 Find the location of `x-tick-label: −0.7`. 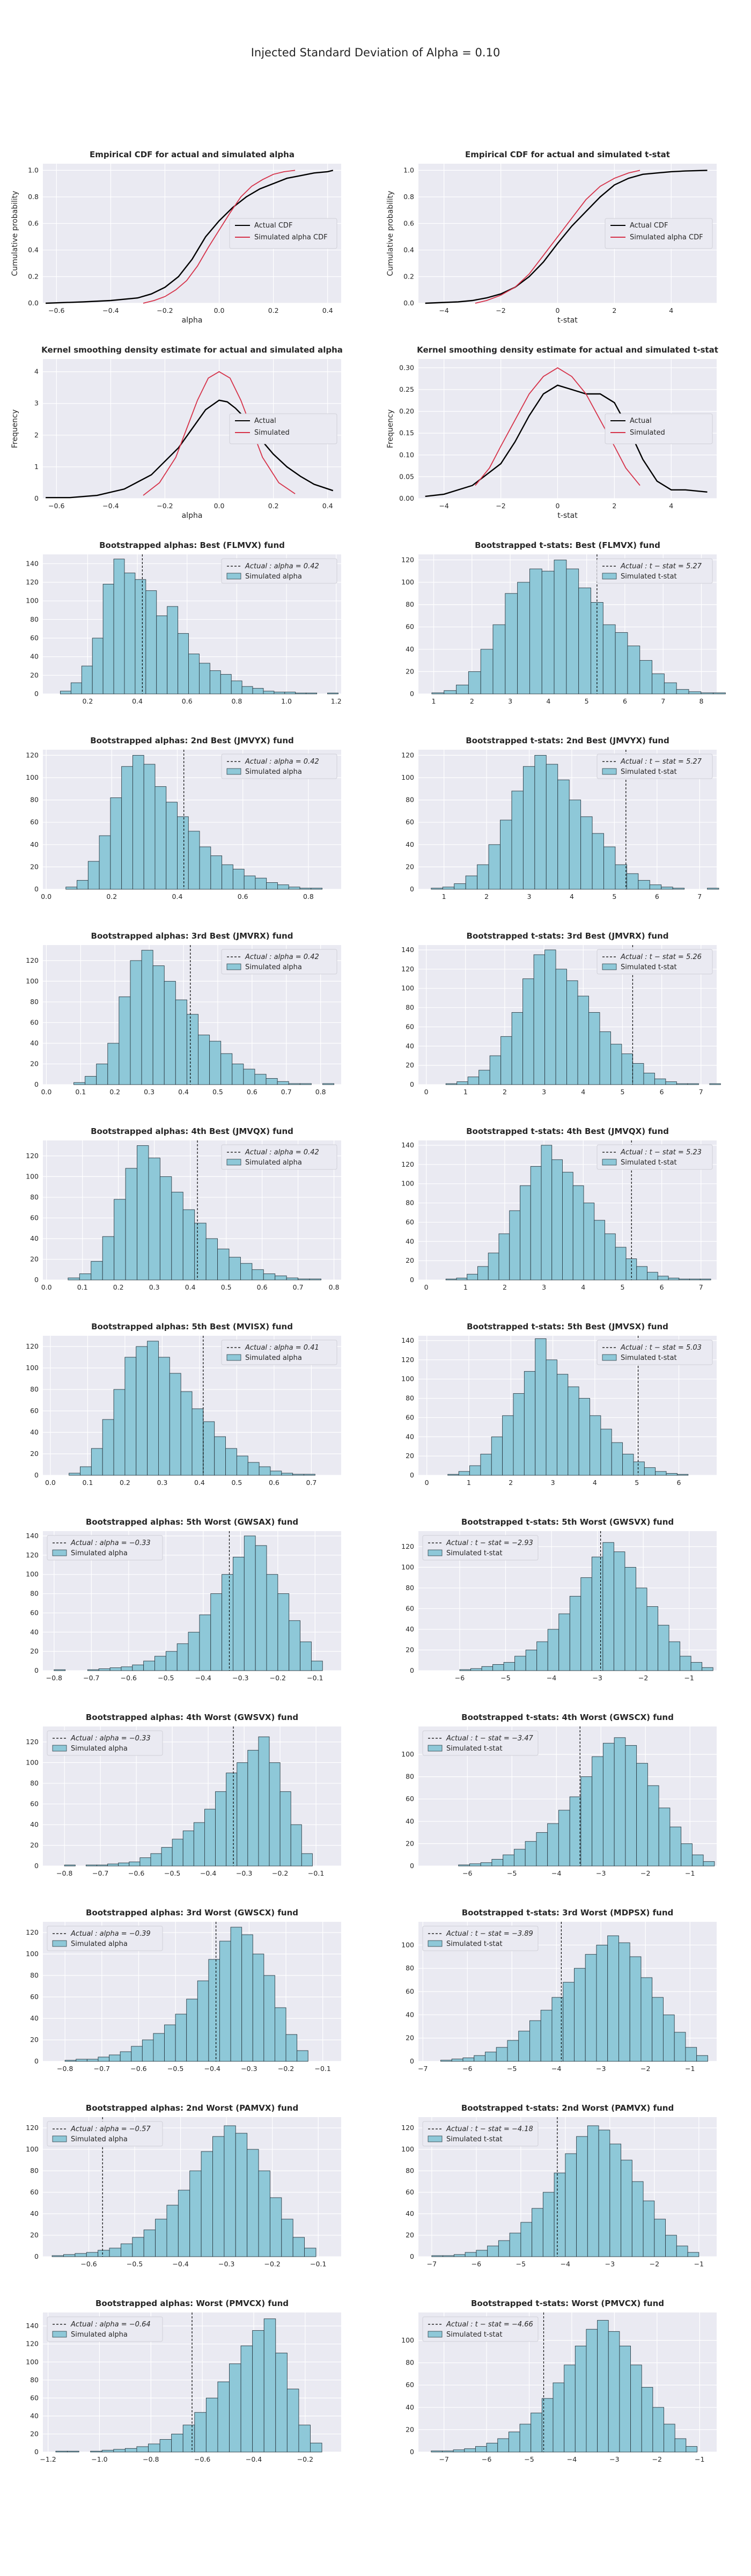

x-tick-label: −0.7 is located at coordinates (100, 1873).